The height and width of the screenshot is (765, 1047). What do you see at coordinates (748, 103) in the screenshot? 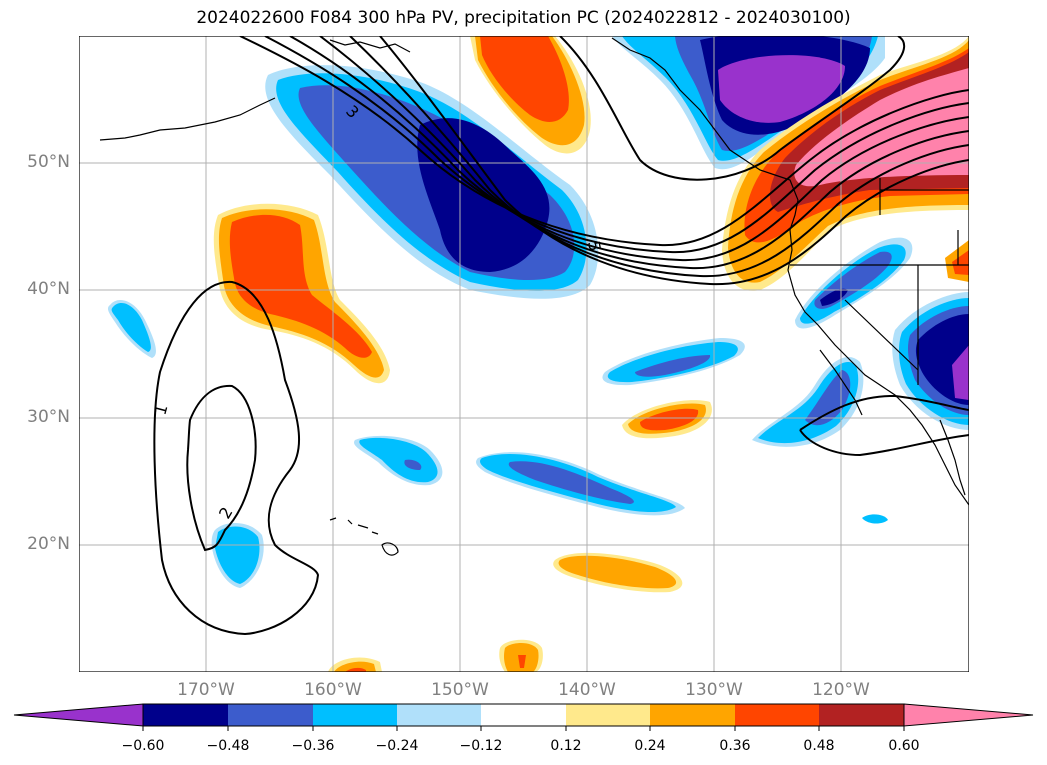
I see `negative-anomaly-gulf-of-alaska` at bounding box center [748, 103].